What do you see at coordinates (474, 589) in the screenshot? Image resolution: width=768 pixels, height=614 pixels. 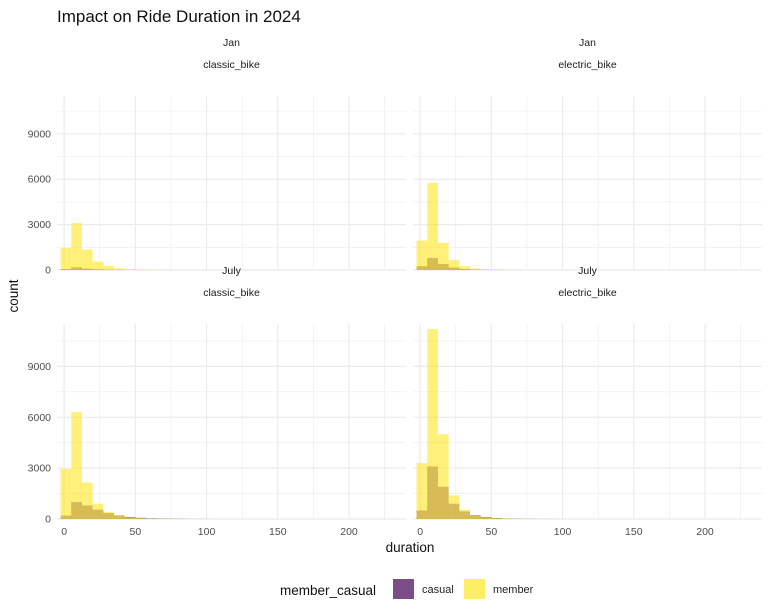 I see `legend-key-member` at bounding box center [474, 589].